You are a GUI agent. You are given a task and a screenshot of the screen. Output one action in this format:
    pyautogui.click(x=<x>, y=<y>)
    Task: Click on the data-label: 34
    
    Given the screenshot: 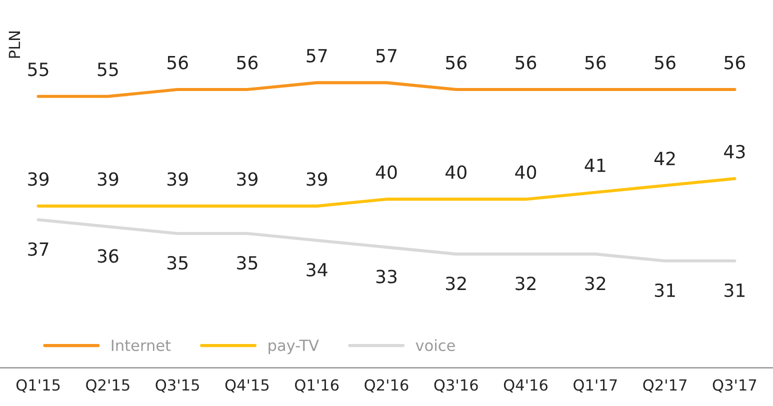 What is the action you would take?
    pyautogui.click(x=317, y=269)
    